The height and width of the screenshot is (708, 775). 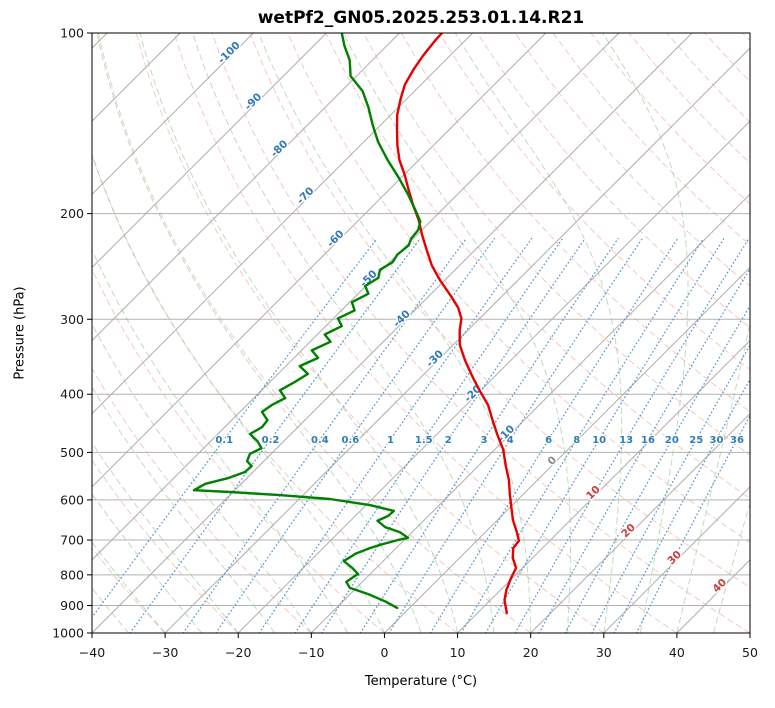 I want to click on svg-text: −40, so click(x=92, y=652).